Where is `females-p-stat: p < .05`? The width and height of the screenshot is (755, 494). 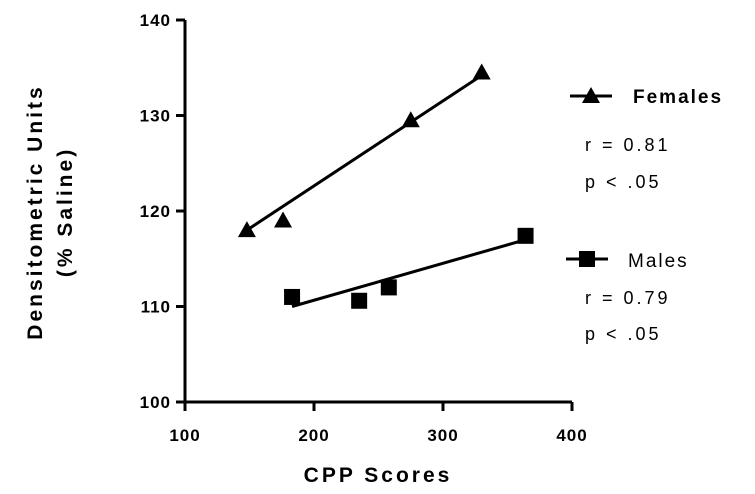 females-p-stat: p < .05 is located at coordinates (623, 182).